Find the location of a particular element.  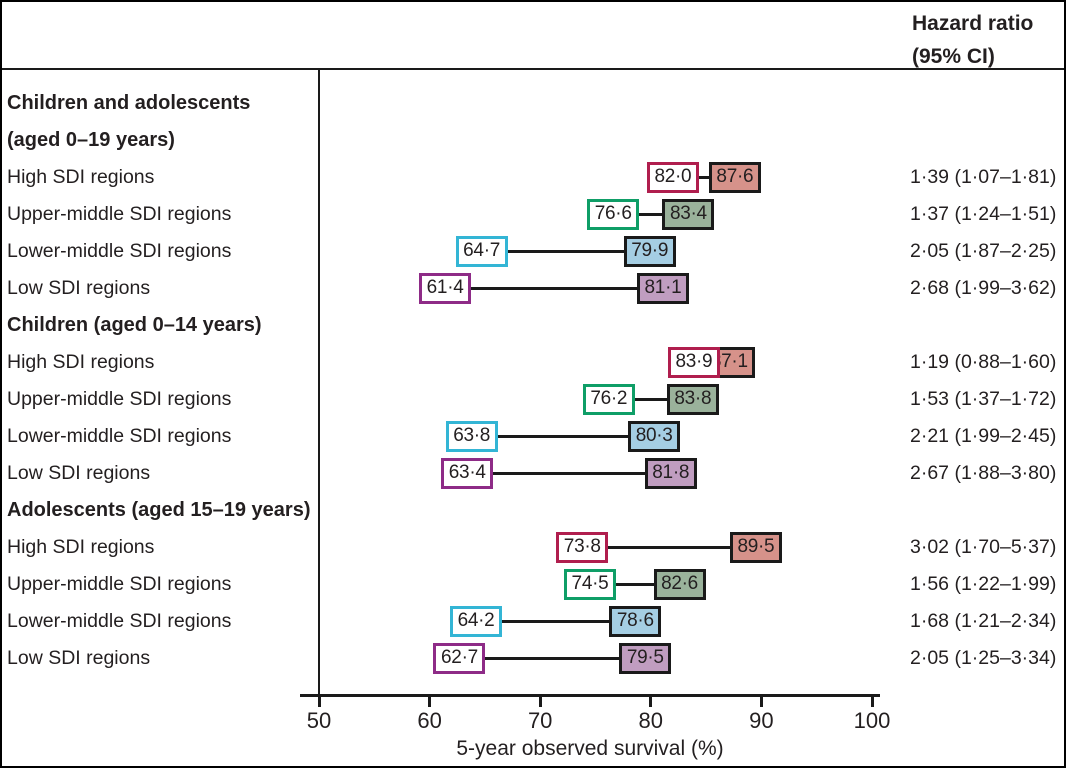

x-tick-label: 100 is located at coordinates (872, 720).